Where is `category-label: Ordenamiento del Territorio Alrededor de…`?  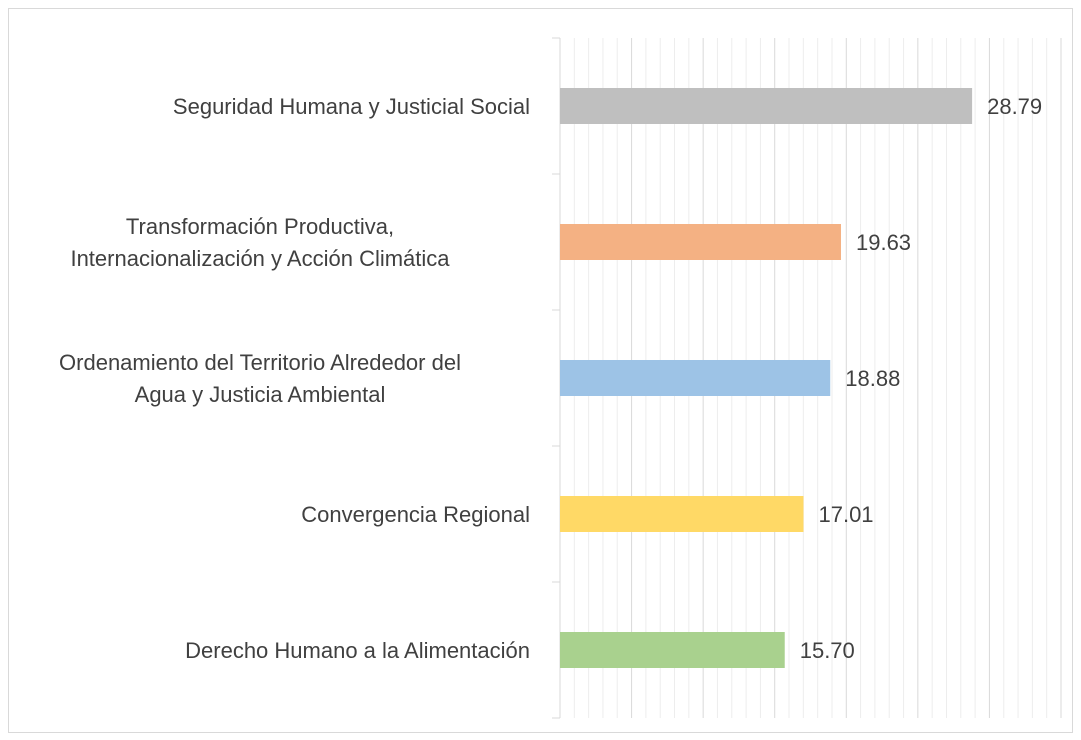
category-label: Ordenamiento del Territorio Alrededor de… is located at coordinates (260, 378).